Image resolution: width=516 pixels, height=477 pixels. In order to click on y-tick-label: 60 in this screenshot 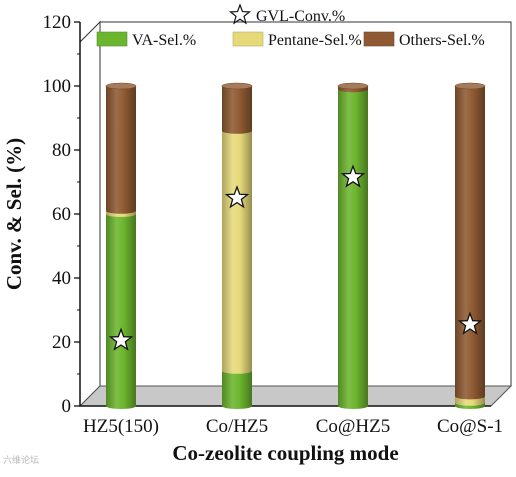, I will do `click(61, 214)`.